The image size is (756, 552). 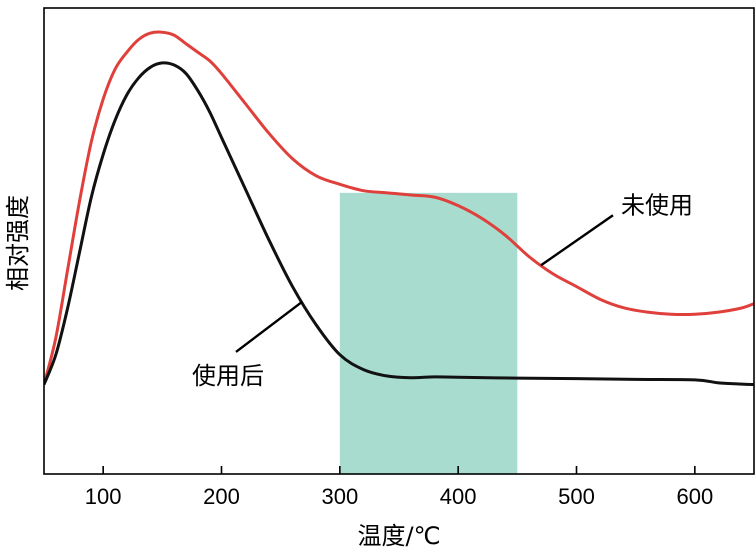 I want to click on x-axis-label: 温度/℃, so click(x=398, y=536).